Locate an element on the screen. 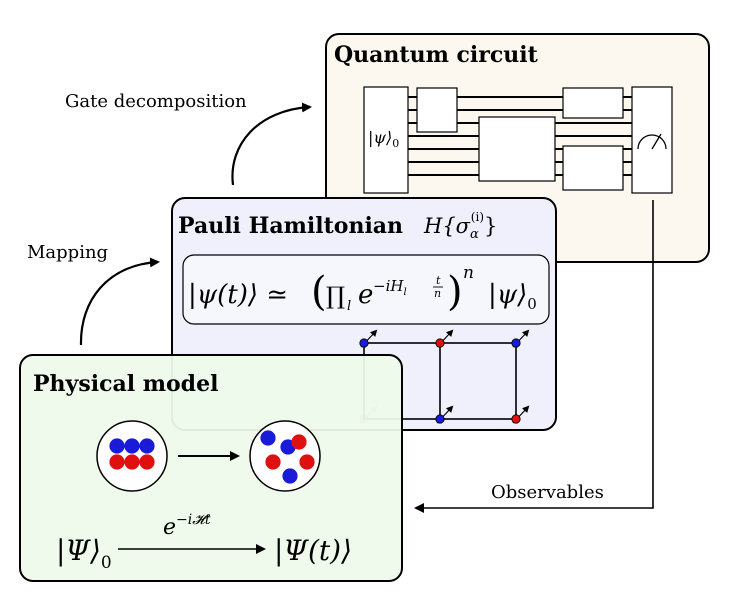 The height and width of the screenshot is (610, 748). trotter-product-sub: l is located at coordinates (349, 306).